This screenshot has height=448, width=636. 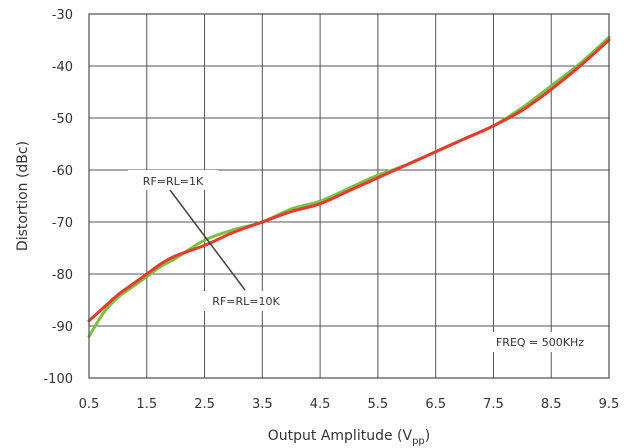 What do you see at coordinates (435, 404) in the screenshot?
I see `x-tick-label: 6.5` at bounding box center [435, 404].